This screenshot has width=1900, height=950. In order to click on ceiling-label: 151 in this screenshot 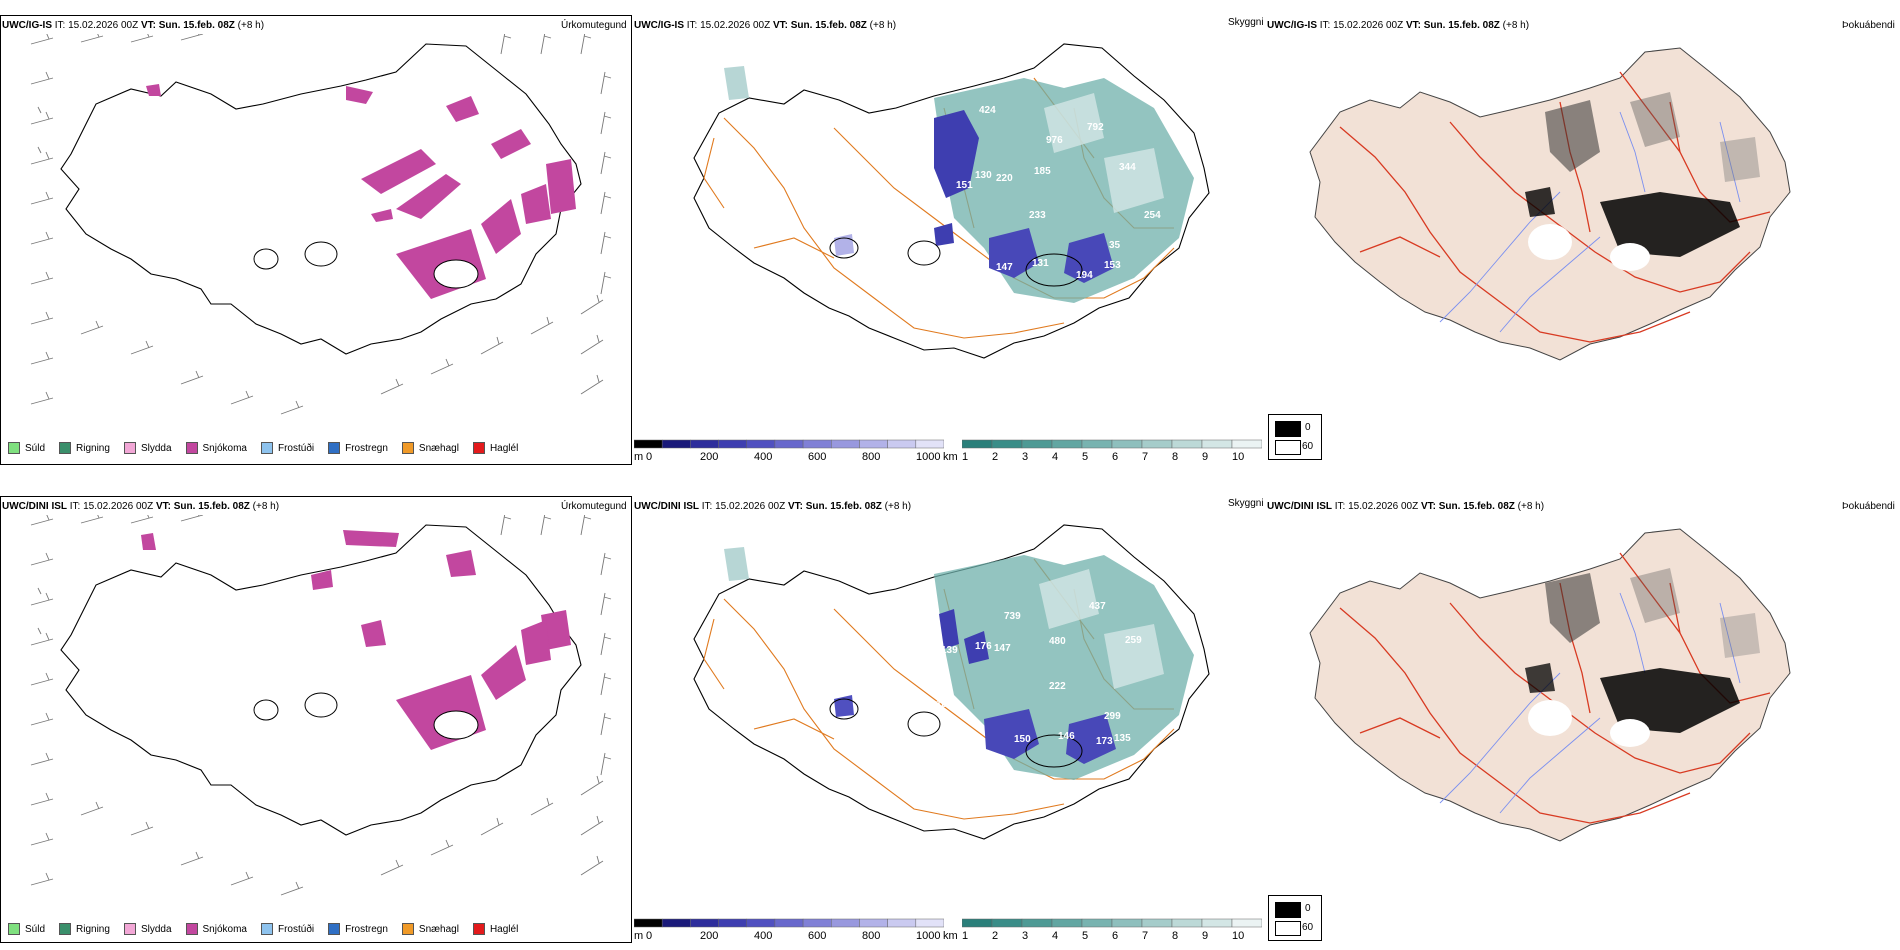, I will do `click(964, 185)`.